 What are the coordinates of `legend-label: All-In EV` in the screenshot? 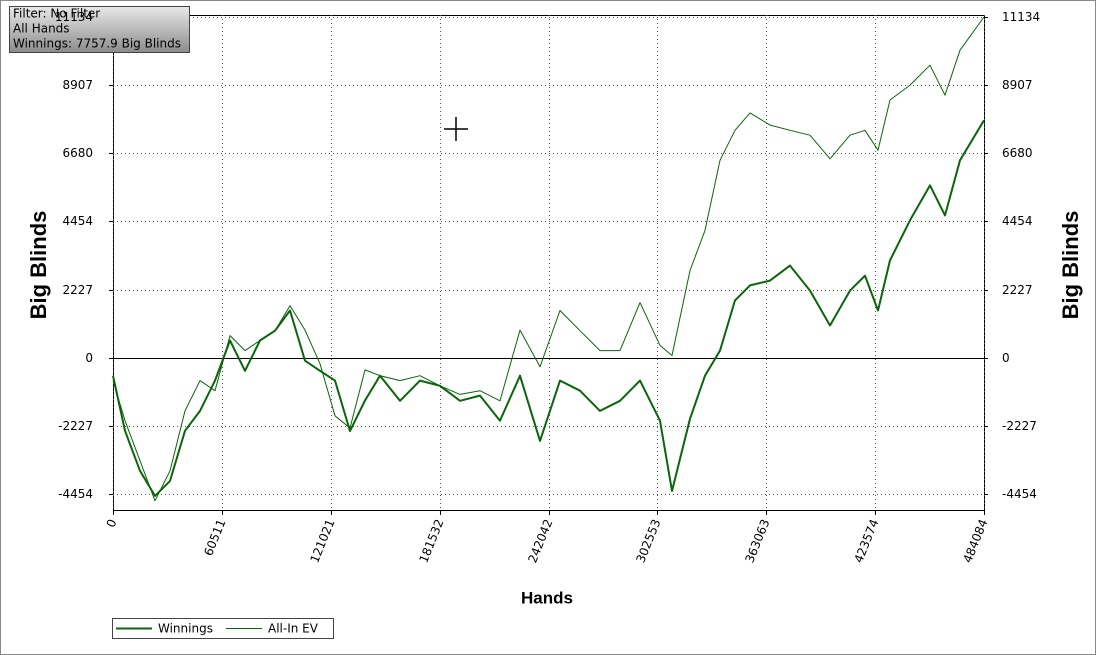 It's located at (293, 629).